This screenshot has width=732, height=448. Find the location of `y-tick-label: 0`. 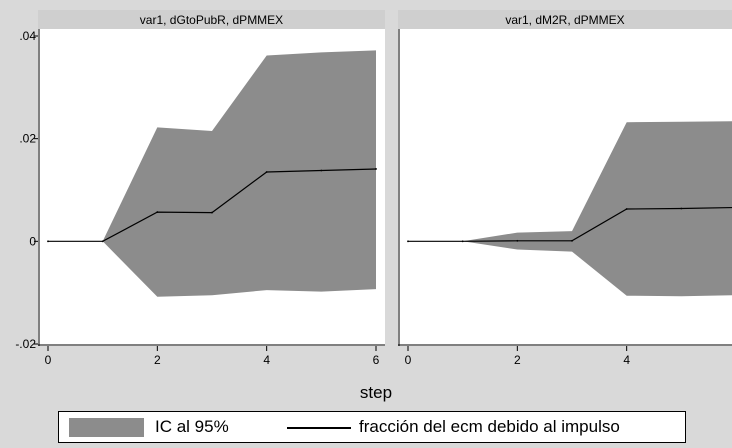

y-tick-label: 0 is located at coordinates (32, 241).